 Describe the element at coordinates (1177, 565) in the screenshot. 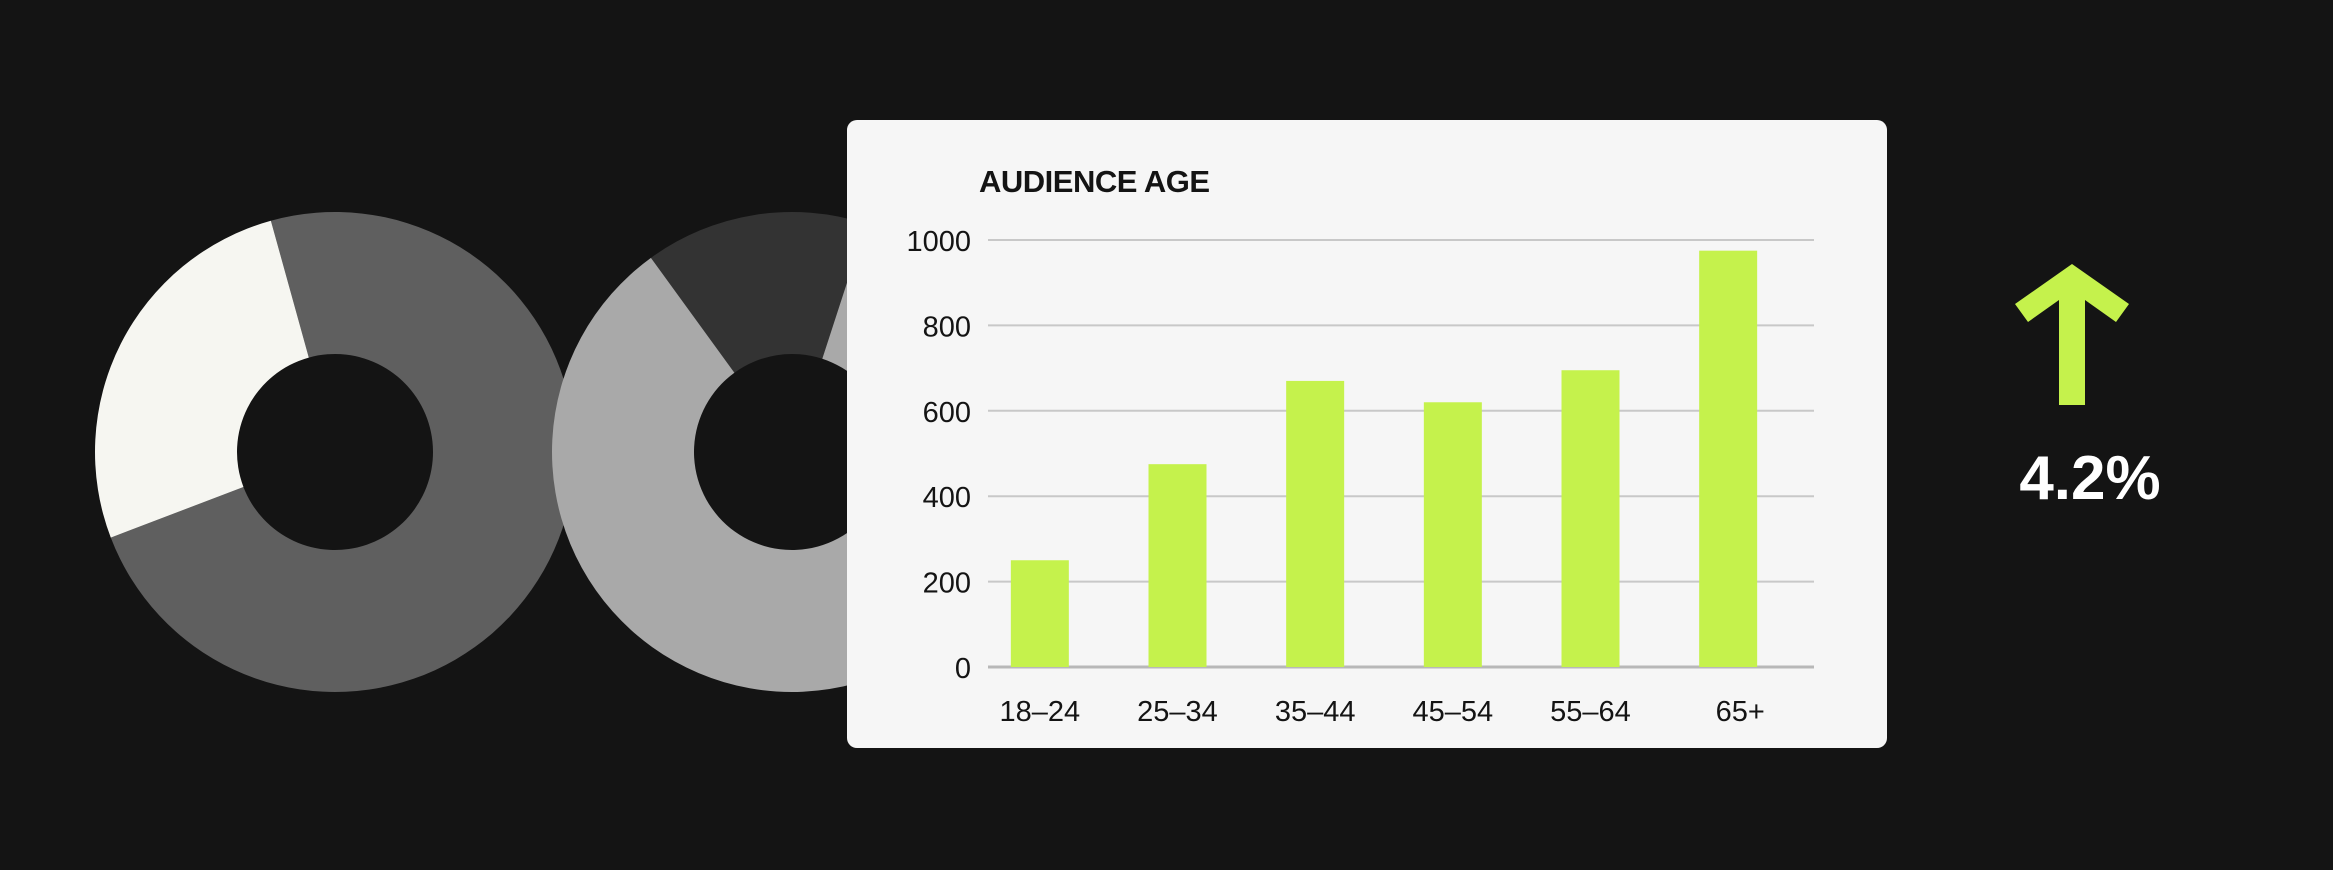

I see `bar-25–34` at that location.